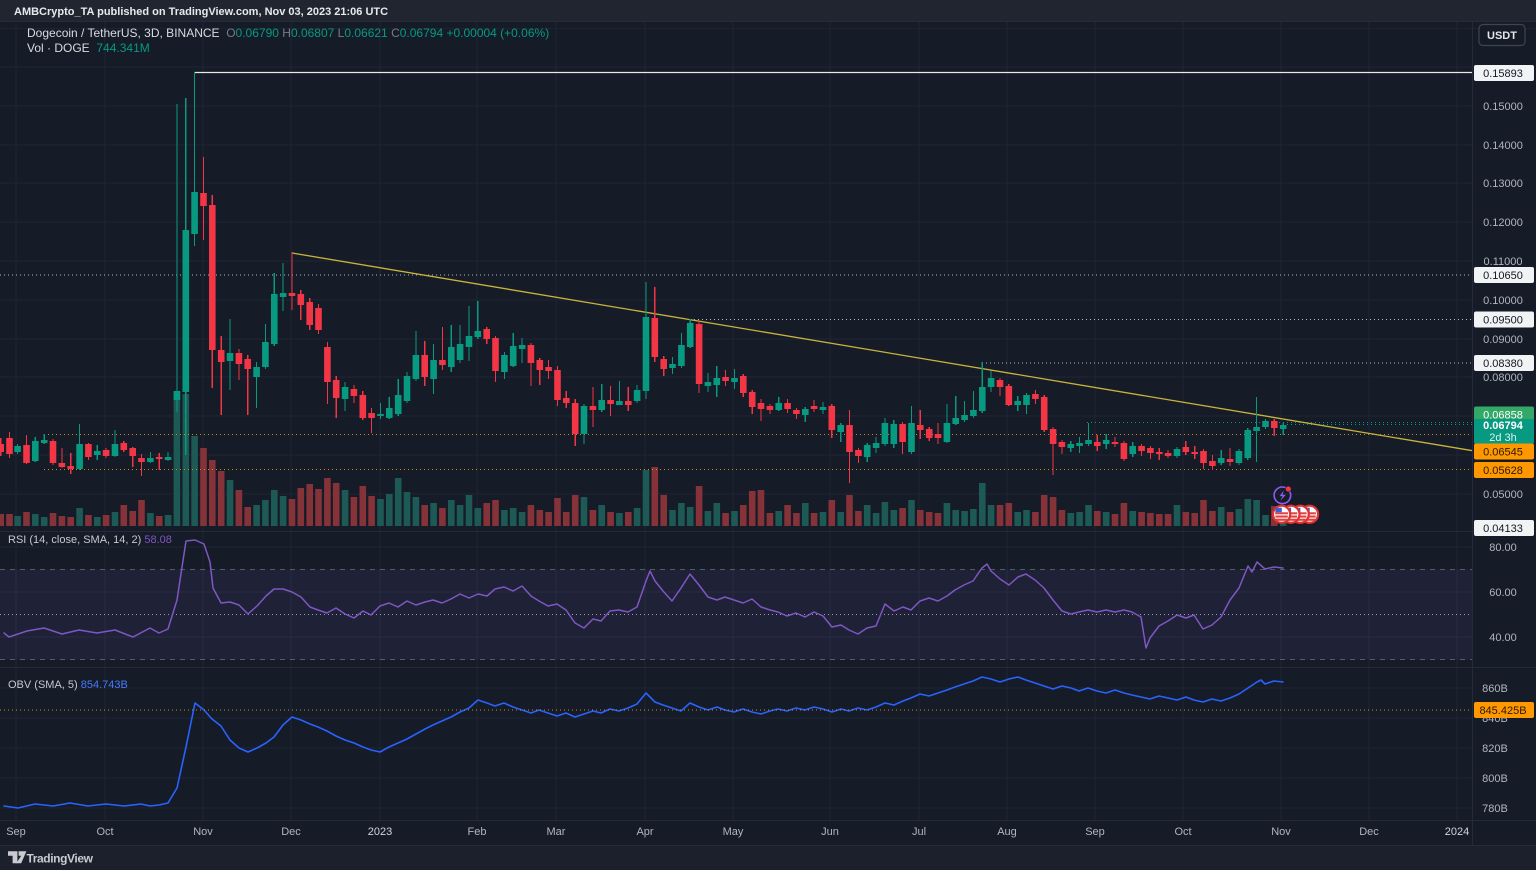 The width and height of the screenshot is (1536, 870). What do you see at coordinates (68, 685) in the screenshot?
I see `svg-text: OBV (SMA, 5) 854.743B` at bounding box center [68, 685].